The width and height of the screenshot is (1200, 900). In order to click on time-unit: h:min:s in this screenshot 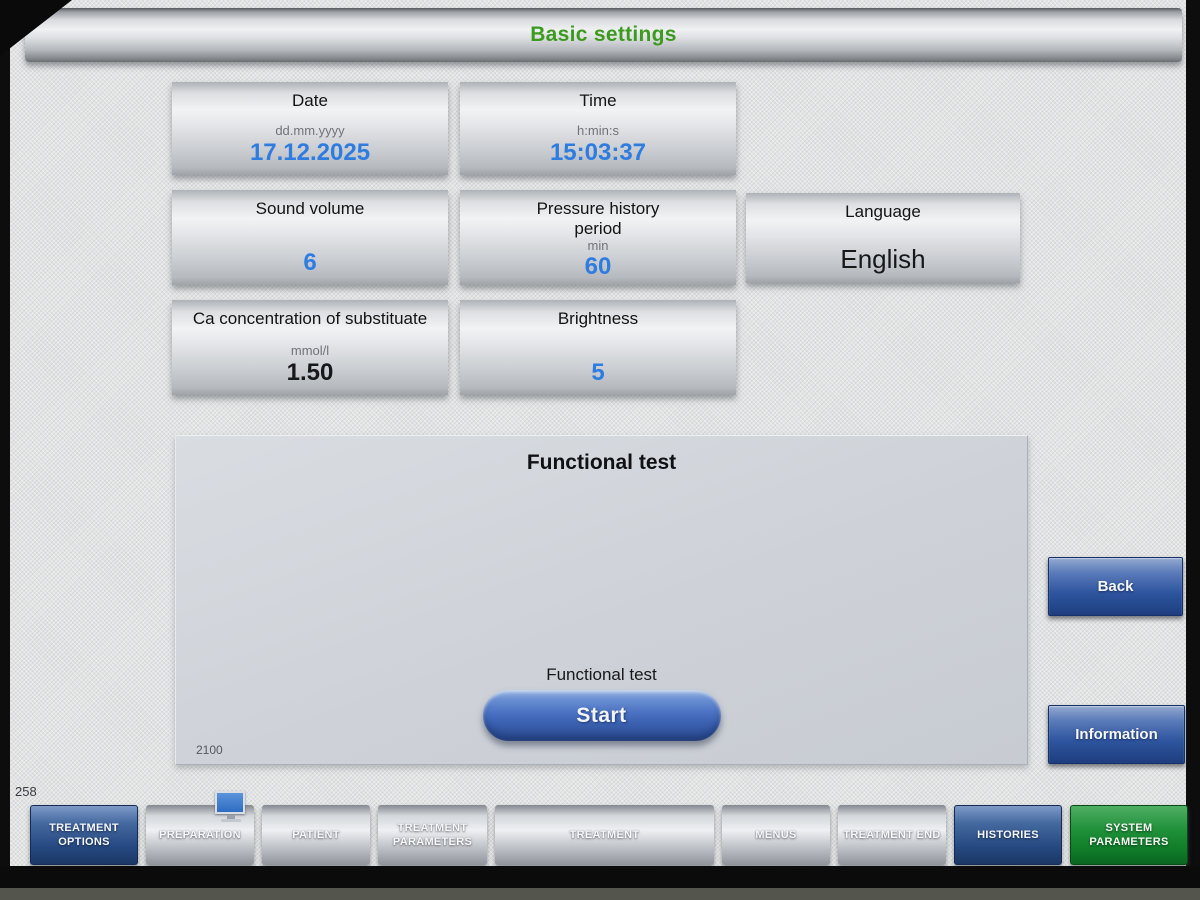, I will do `click(598, 131)`.